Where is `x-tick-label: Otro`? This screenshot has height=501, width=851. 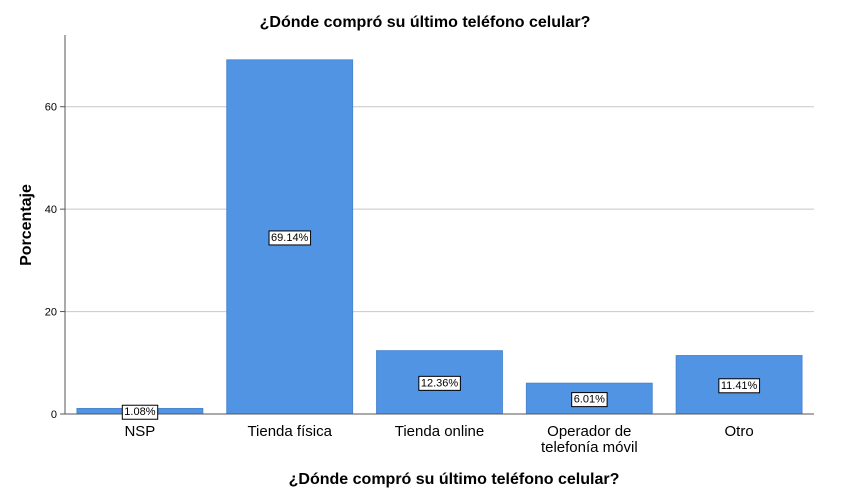
x-tick-label: Otro is located at coordinates (739, 431).